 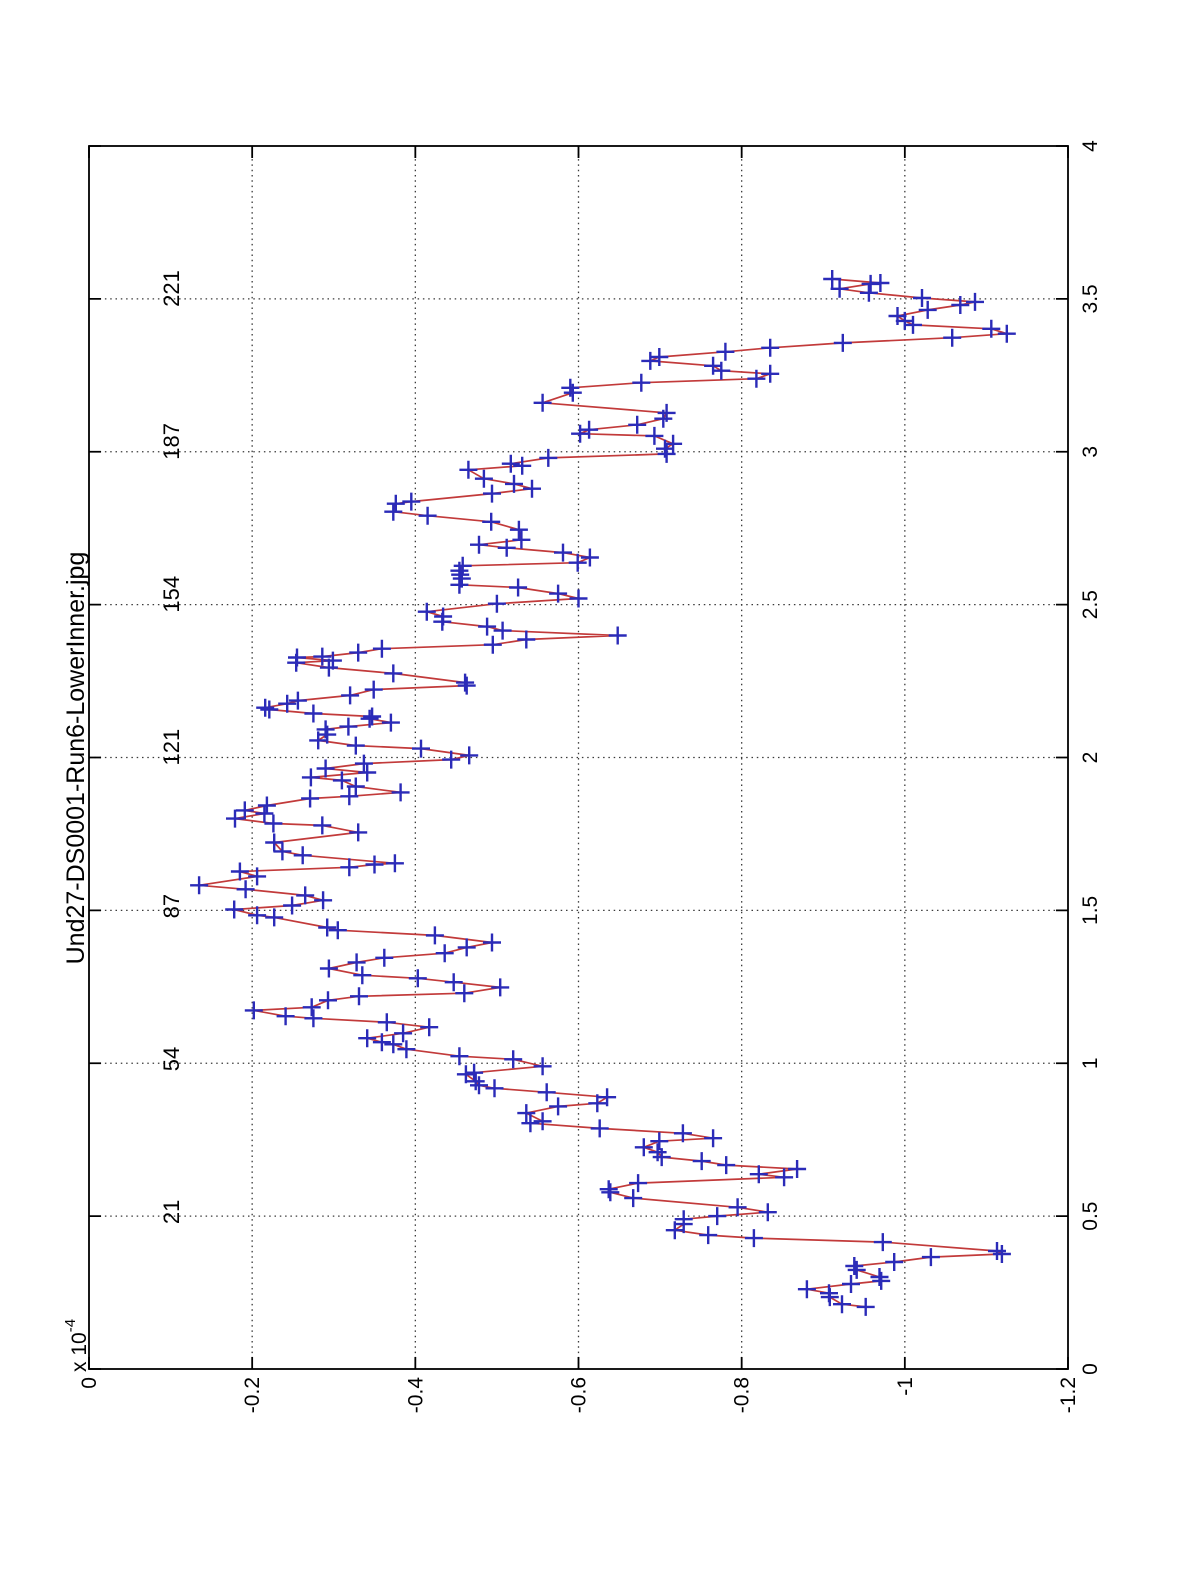 What do you see at coordinates (171, 1212) in the screenshot?
I see `top-frame-label: 21` at bounding box center [171, 1212].